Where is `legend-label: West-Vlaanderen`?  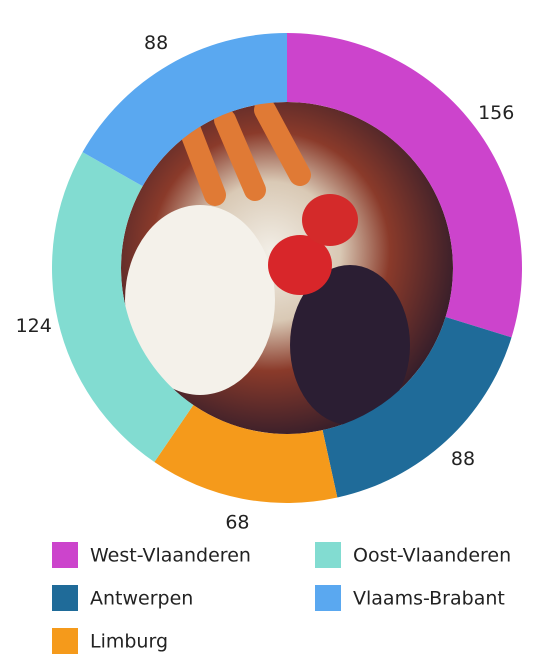
legend-label: West-Vlaanderen is located at coordinates (170, 556).